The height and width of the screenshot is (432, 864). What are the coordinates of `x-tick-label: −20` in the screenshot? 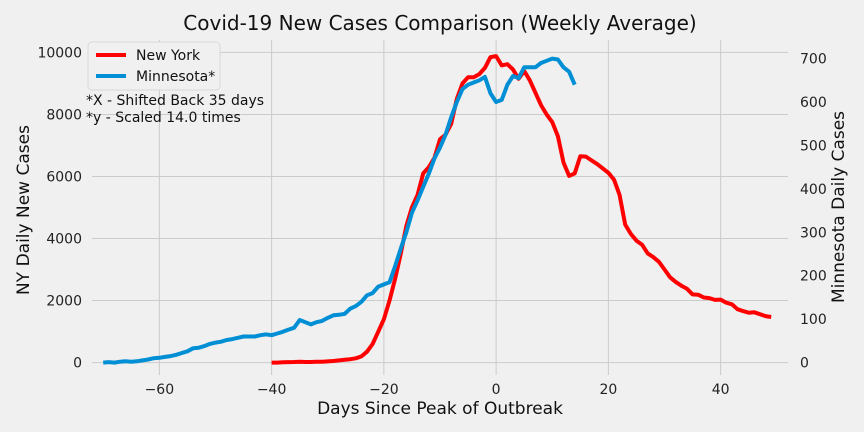 It's located at (384, 390).